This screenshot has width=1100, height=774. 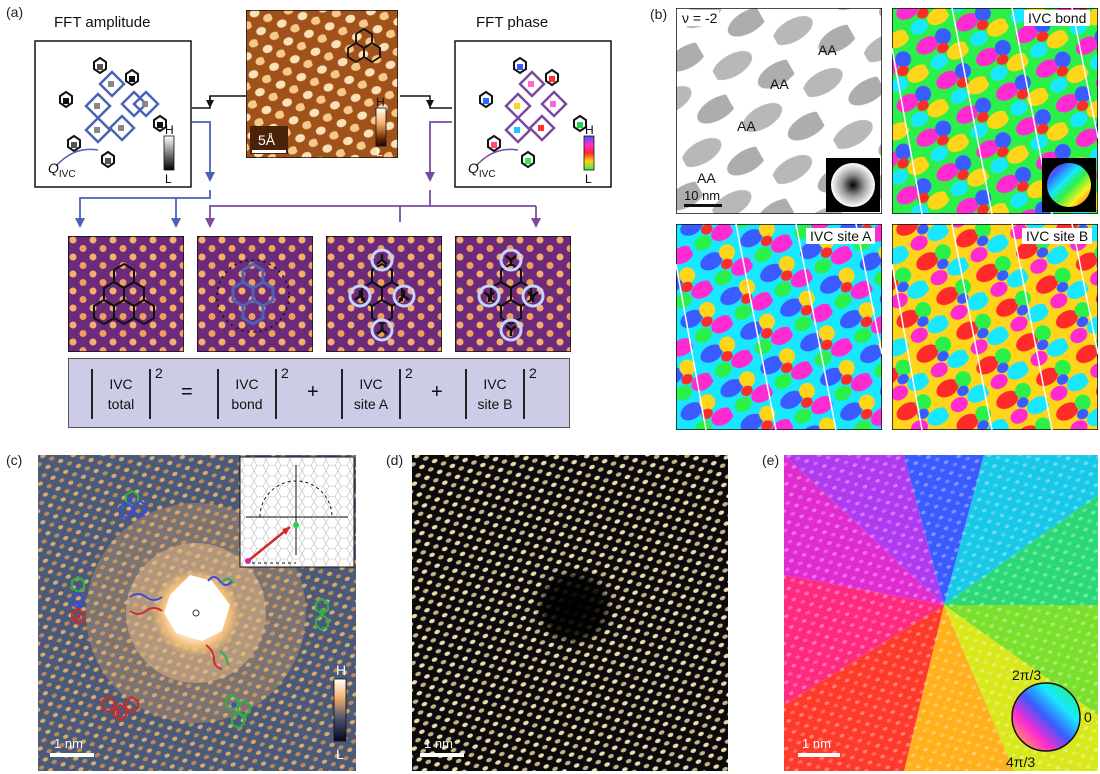 I want to click on q-ivc-right: QIVC, so click(x=482, y=170).